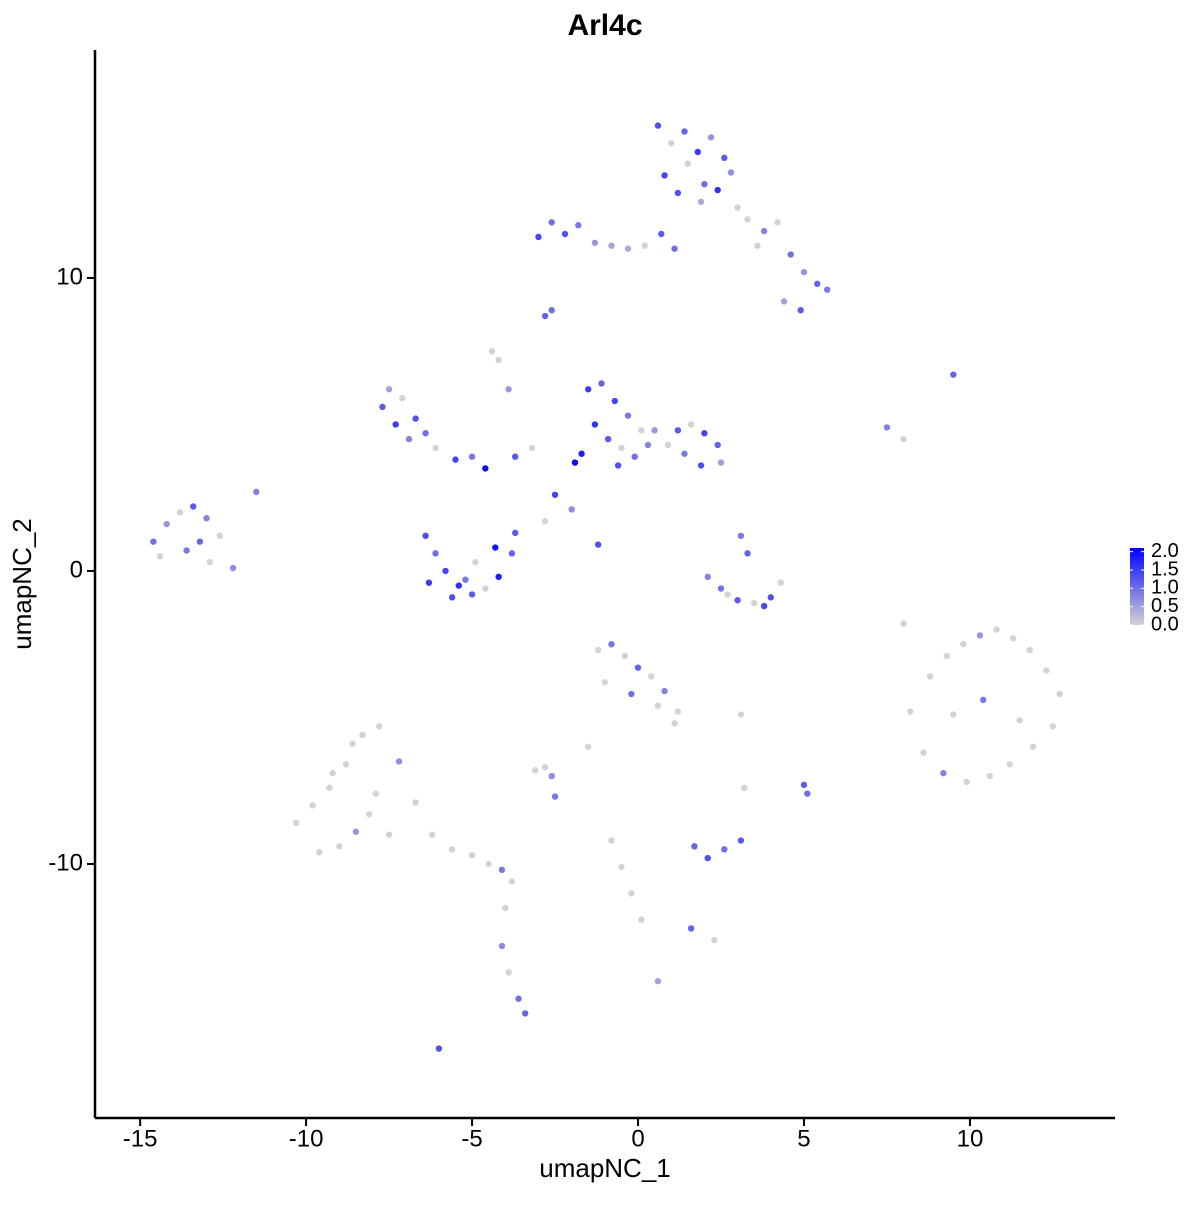 This screenshot has height=1205, width=1200. What do you see at coordinates (1137, 586) in the screenshot?
I see `color-bar` at bounding box center [1137, 586].